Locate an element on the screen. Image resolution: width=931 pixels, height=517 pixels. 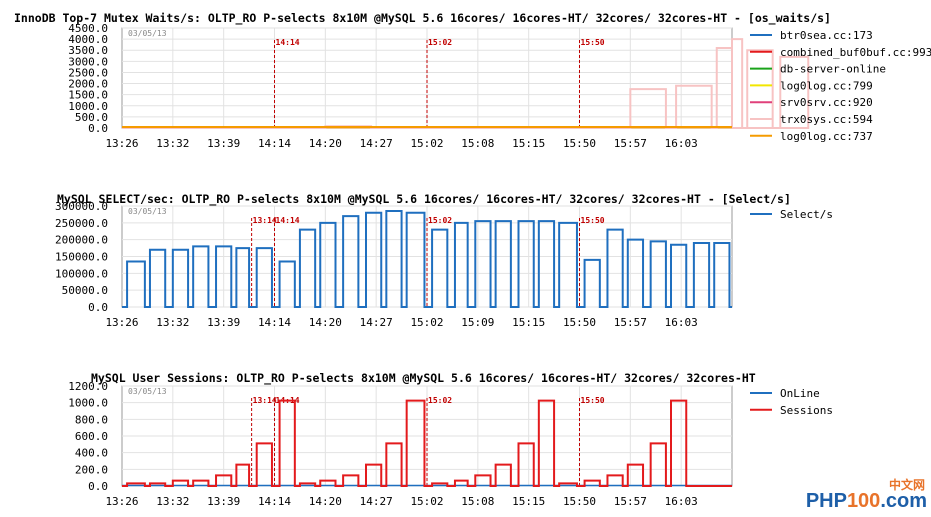
chart-1-xtick-label: 15:02 is located at coordinates (426, 322).